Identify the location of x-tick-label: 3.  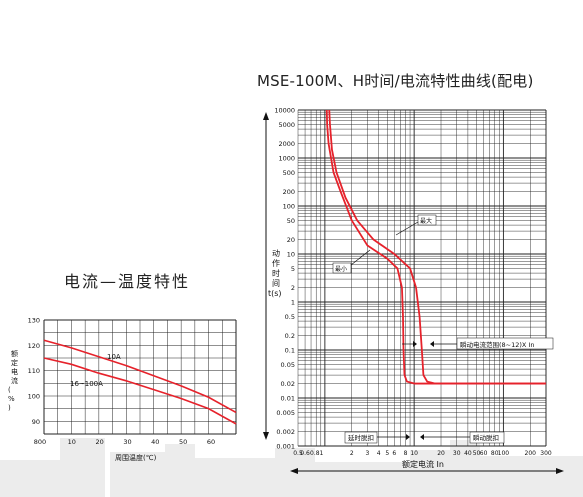
(368, 453).